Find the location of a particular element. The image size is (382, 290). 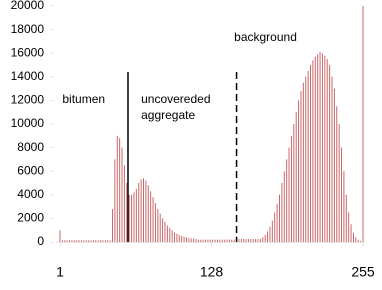

annotation: uncovereded is located at coordinates (175, 99).